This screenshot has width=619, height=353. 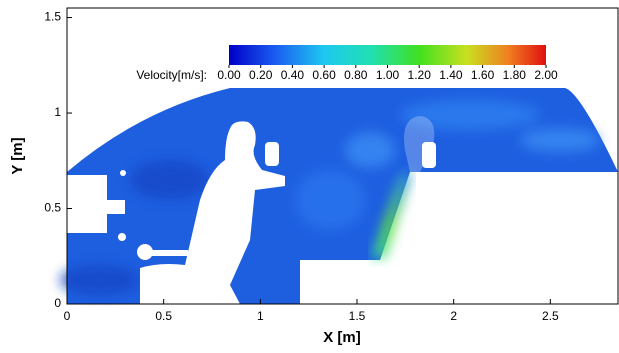 What do you see at coordinates (52, 17) in the screenshot?
I see `y-tick-label: 1.5` at bounding box center [52, 17].